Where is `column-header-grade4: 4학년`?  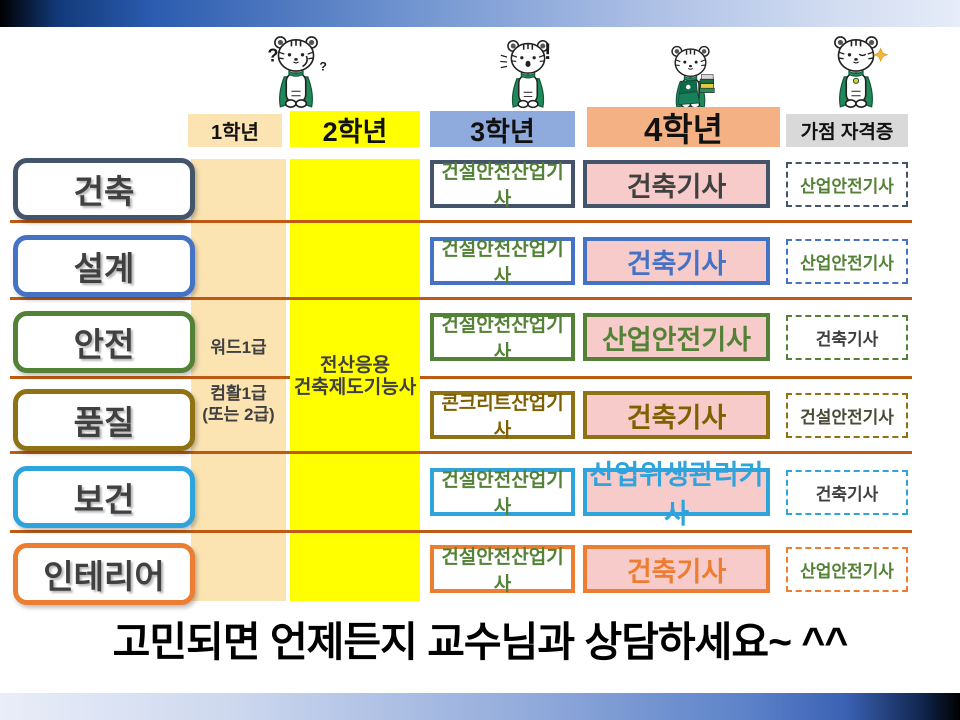 column-header-grade4: 4학년 is located at coordinates (683, 127).